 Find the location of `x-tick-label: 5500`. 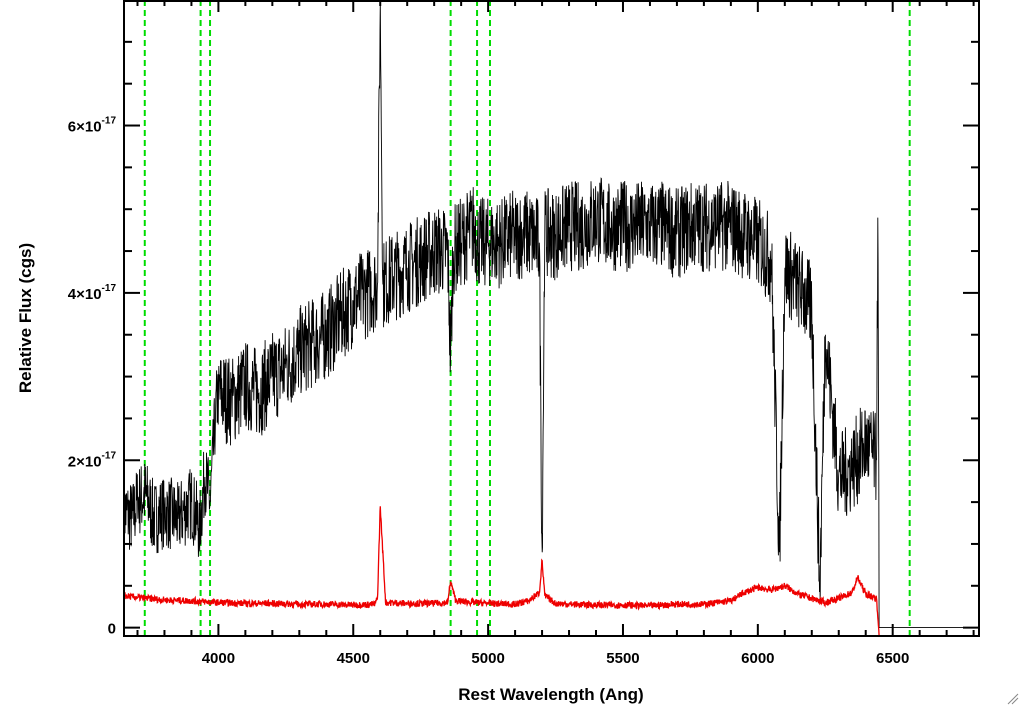

x-tick-label: 5500 is located at coordinates (622, 658).